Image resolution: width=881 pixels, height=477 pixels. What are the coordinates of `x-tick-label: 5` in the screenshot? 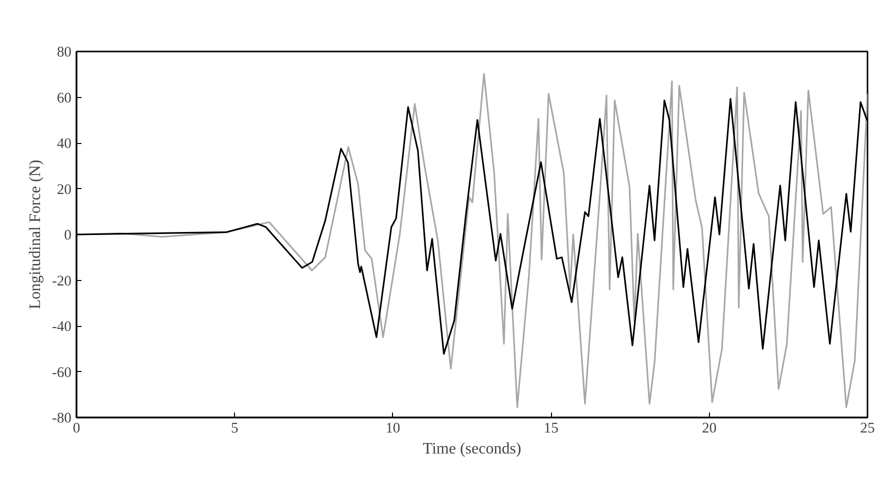 It's located at (234, 428).